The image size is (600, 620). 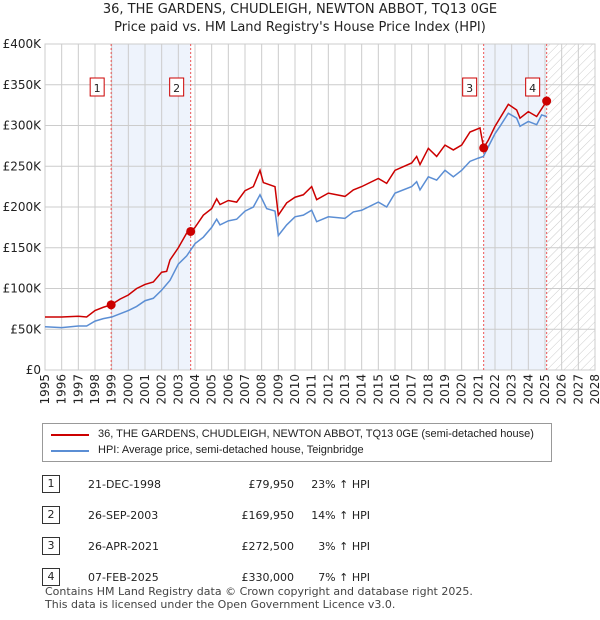 I want to click on y-tick-label: £50K, so click(x=26, y=329).